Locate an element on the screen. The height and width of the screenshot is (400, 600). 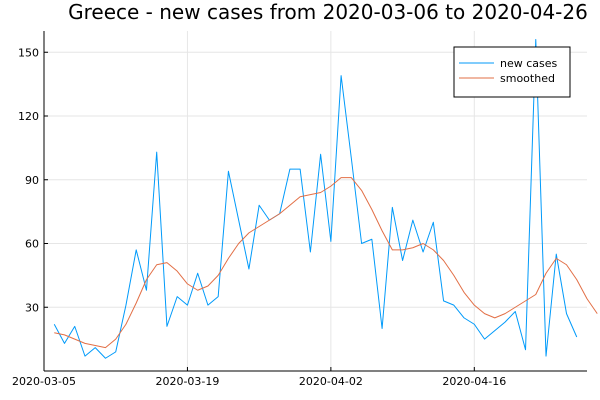
y-tick-label: 60 is located at coordinates (32, 244).